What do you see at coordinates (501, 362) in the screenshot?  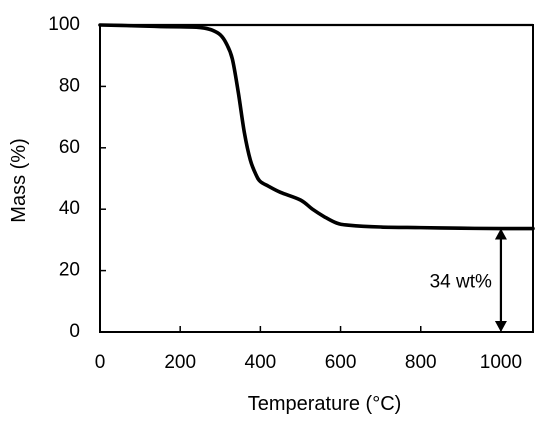 I see `x-tick-label: 1000` at bounding box center [501, 362].